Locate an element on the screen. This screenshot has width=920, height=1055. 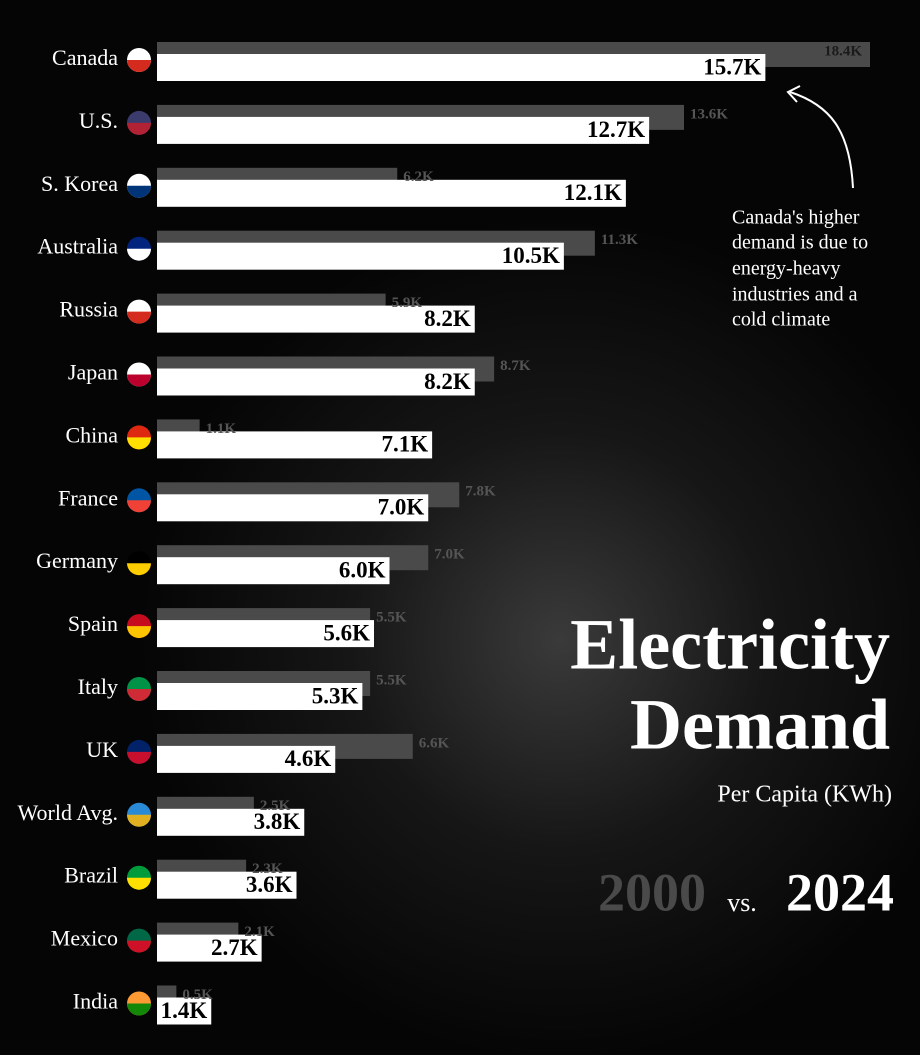
category-label: Canada is located at coordinates (85, 57).